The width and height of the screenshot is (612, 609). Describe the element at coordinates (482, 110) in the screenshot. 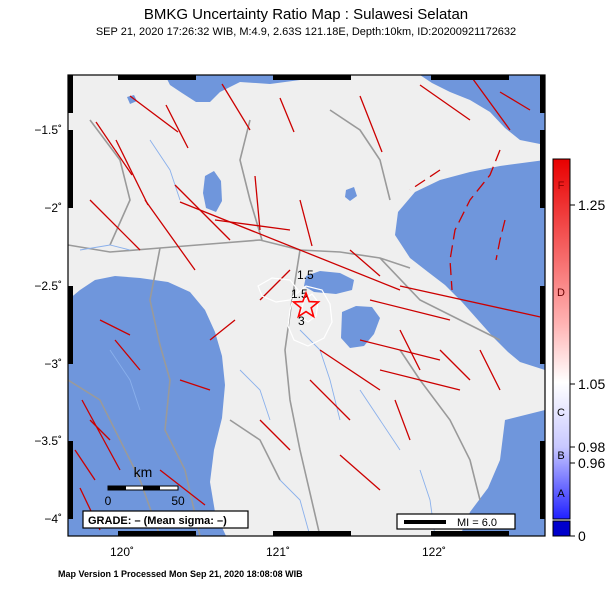

I see `sea-northeast` at that location.